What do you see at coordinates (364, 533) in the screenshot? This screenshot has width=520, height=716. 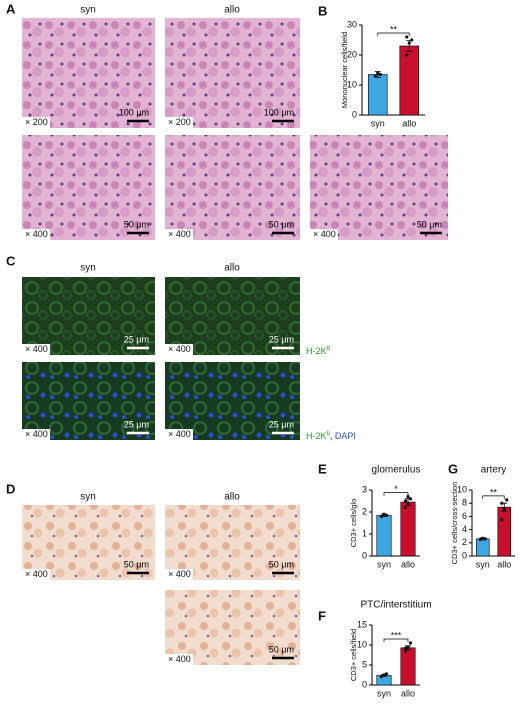 I see `y-tick-label: 1` at bounding box center [364, 533].